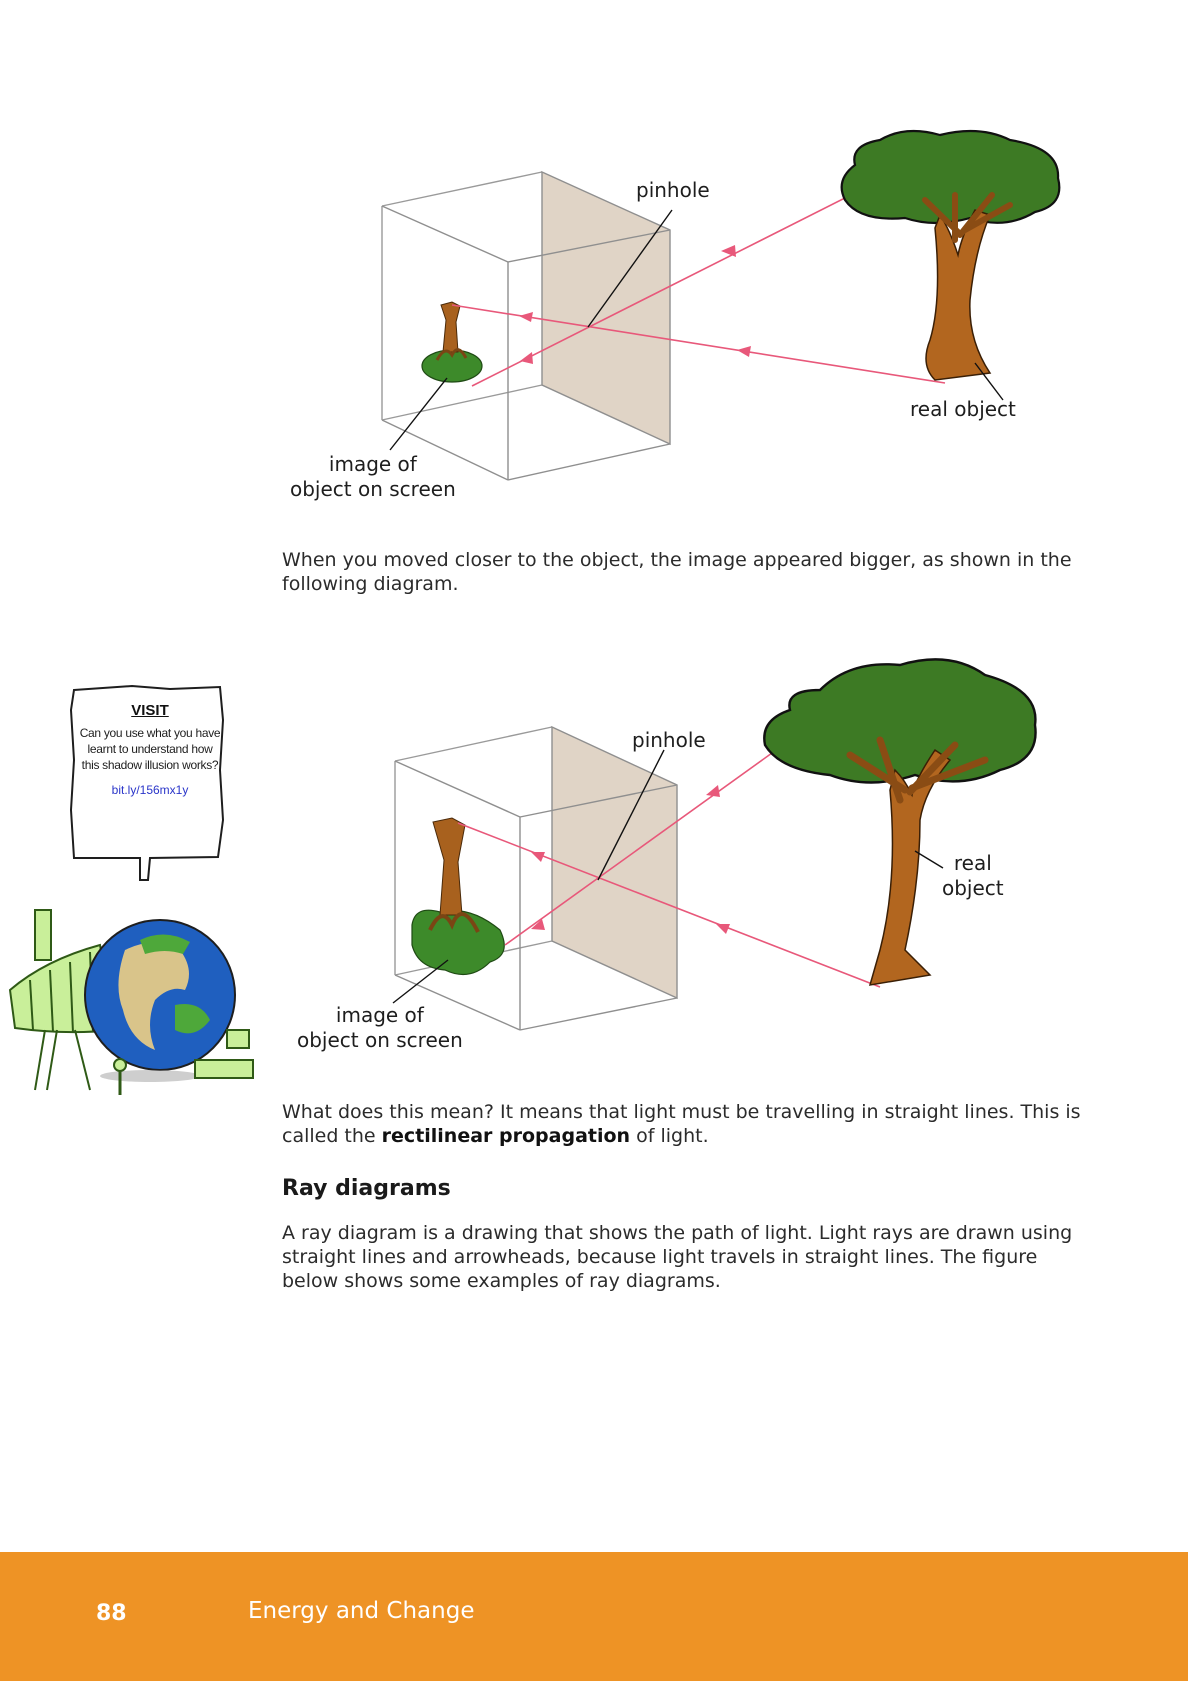 The height and width of the screenshot is (1681, 1188). Describe the element at coordinates (111, 1613) in the screenshot. I see `page-number: 88` at that location.